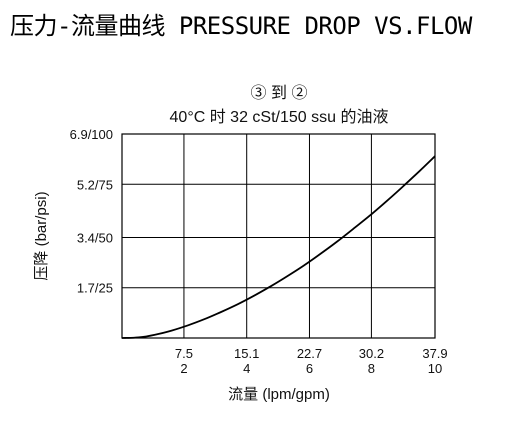 This screenshot has width=528, height=423. I want to click on chart-title: ③ 到 ②, so click(279, 93).